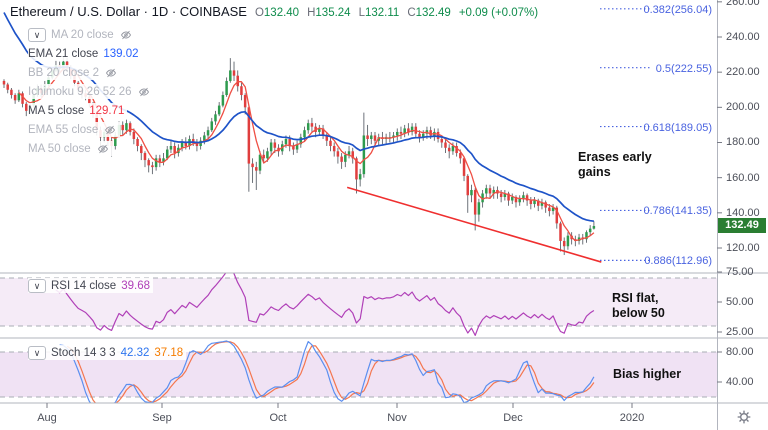 This screenshot has height=430, width=768. What do you see at coordinates (135, 352) in the screenshot?
I see `stoch-k-value: 42.32` at bounding box center [135, 352].